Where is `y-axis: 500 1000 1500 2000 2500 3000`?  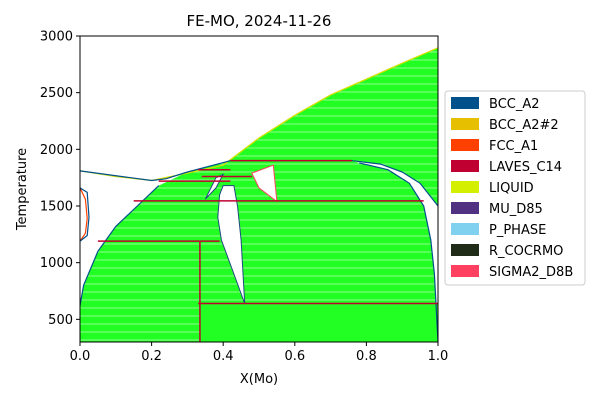
y-axis: 500 1000 1500 2000 2500 3000 is located at coordinates (60, 179).